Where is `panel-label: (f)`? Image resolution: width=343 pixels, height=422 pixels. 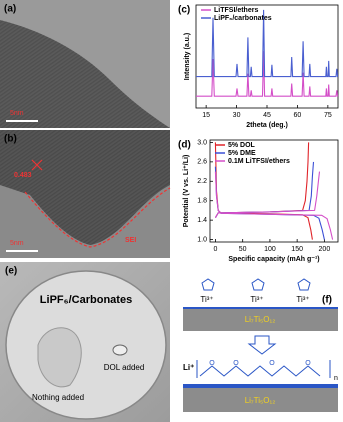
panel-label: (f) is located at coordinates (327, 300).